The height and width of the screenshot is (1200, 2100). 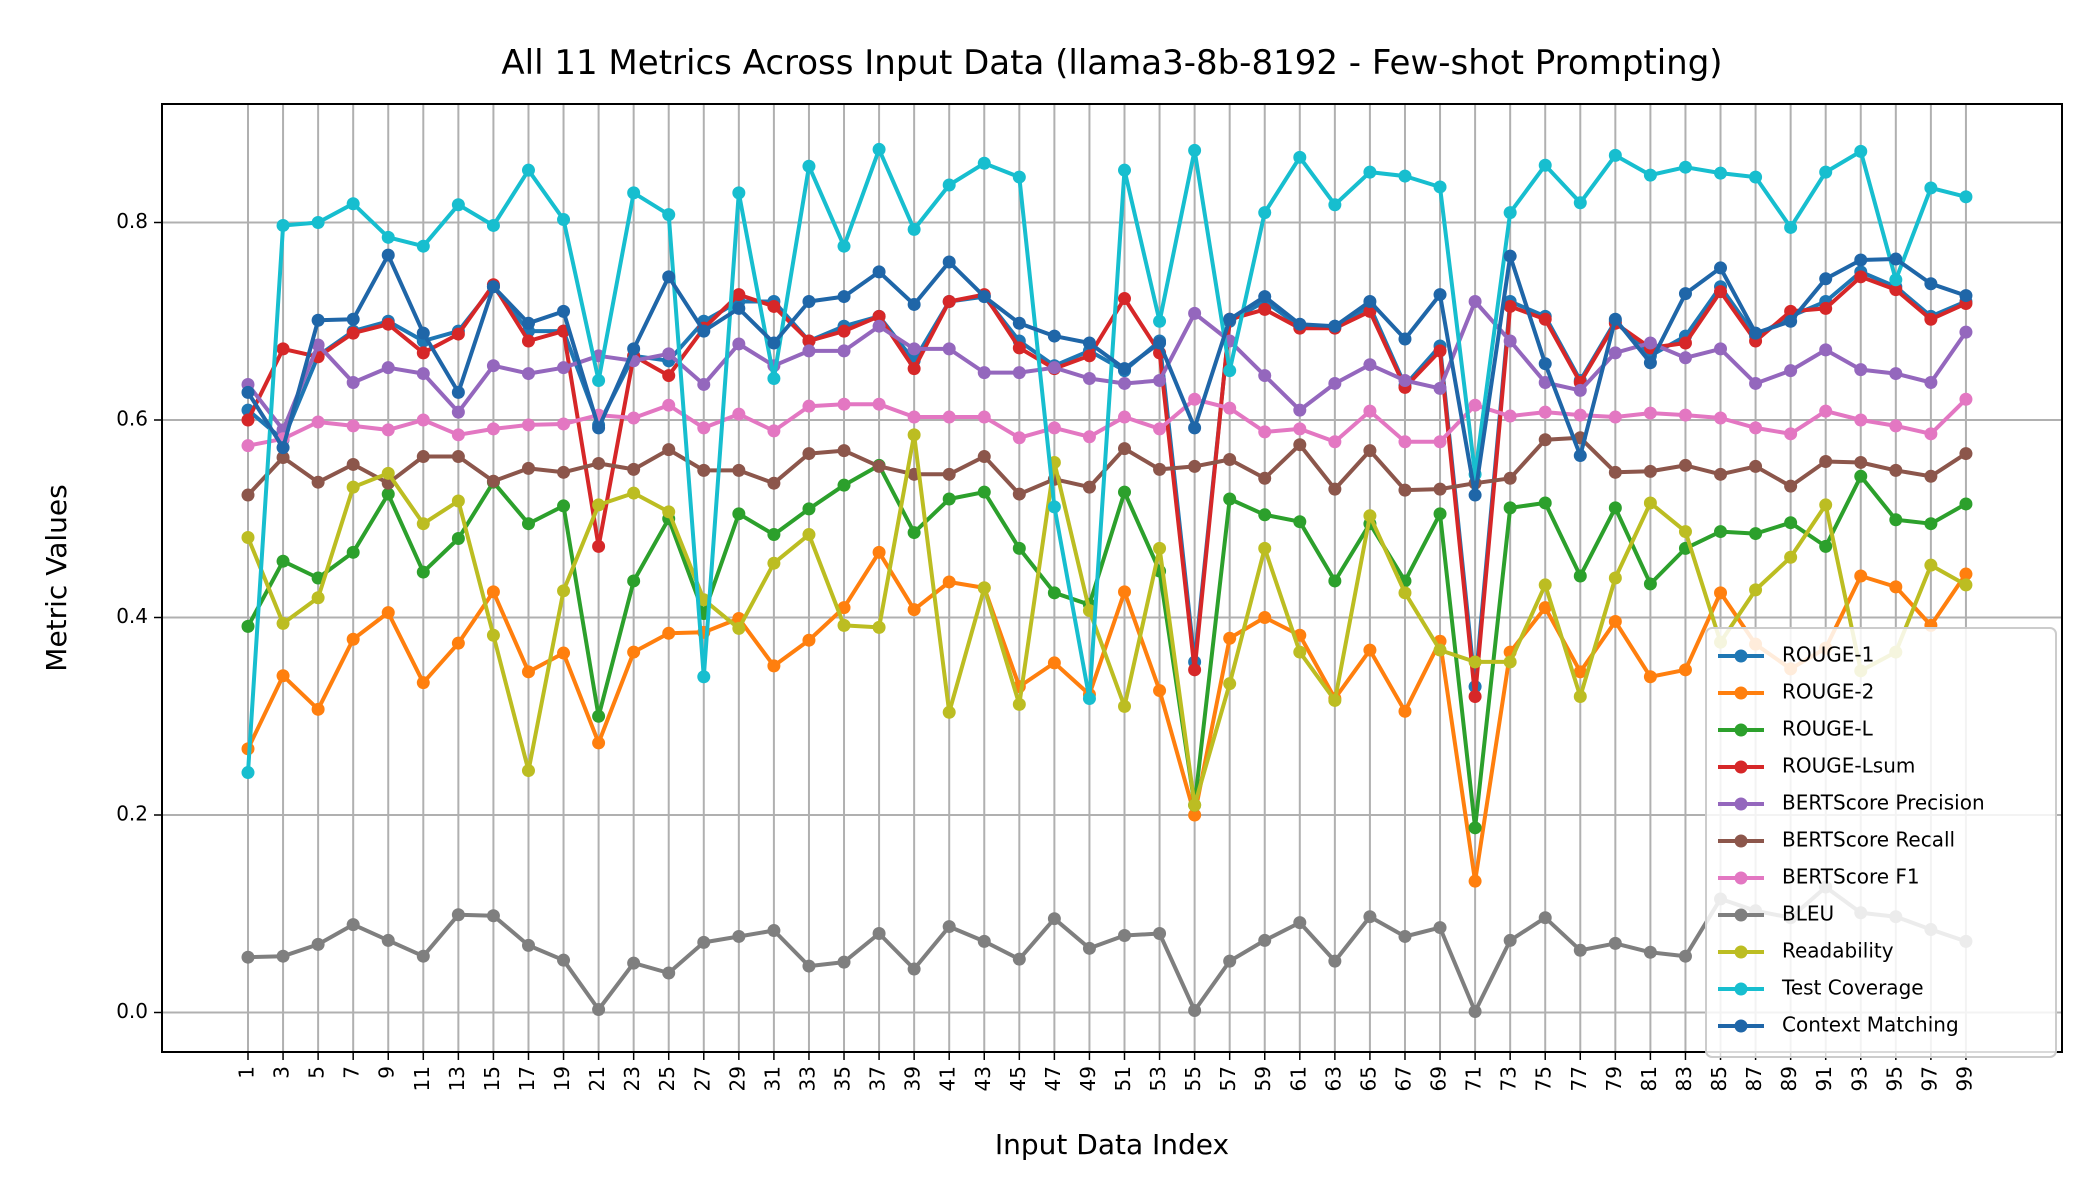 I want to click on y-tick-label: 0.8, so click(x=132, y=221).